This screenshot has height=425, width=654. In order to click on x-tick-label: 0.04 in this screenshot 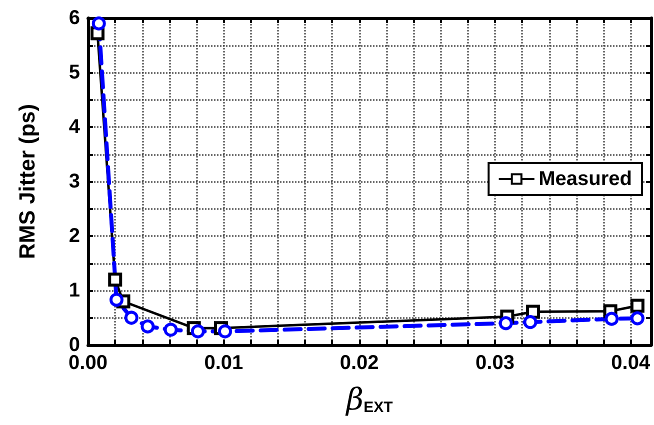, I will do `click(631, 363)`.